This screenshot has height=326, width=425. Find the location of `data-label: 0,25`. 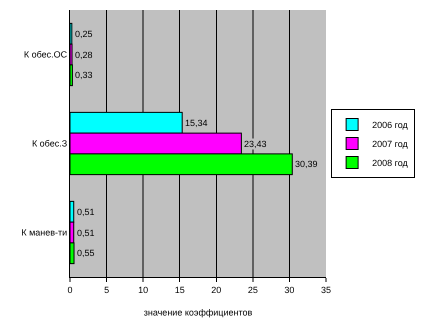

data-label: 0,25 is located at coordinates (84, 34).